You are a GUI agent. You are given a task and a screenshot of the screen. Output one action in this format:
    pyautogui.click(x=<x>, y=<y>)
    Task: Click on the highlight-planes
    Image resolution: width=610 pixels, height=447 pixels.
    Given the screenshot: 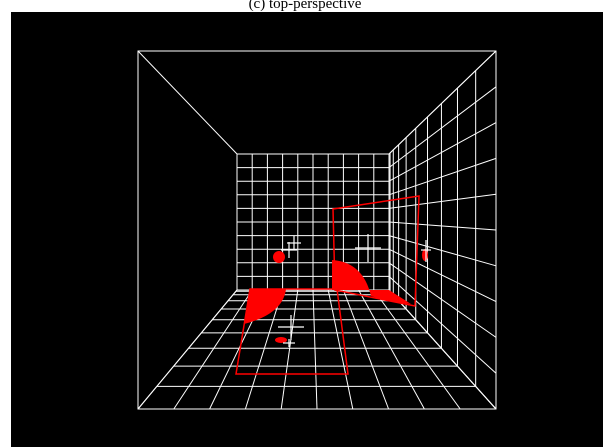 What is the action you would take?
    pyautogui.click(x=331, y=285)
    